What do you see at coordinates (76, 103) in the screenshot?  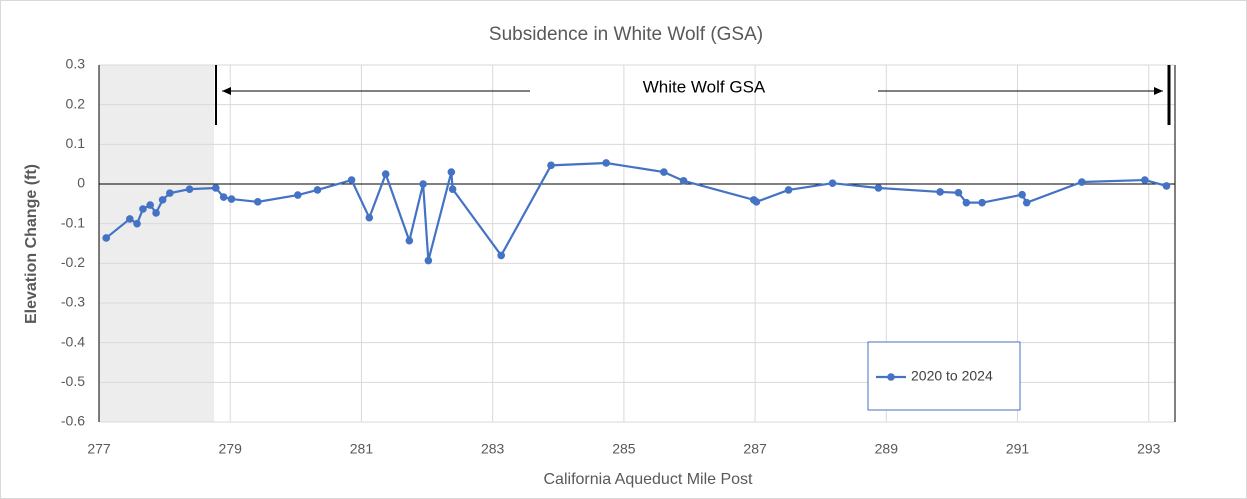 I see `y-tick-label: 0.2` at bounding box center [76, 103].